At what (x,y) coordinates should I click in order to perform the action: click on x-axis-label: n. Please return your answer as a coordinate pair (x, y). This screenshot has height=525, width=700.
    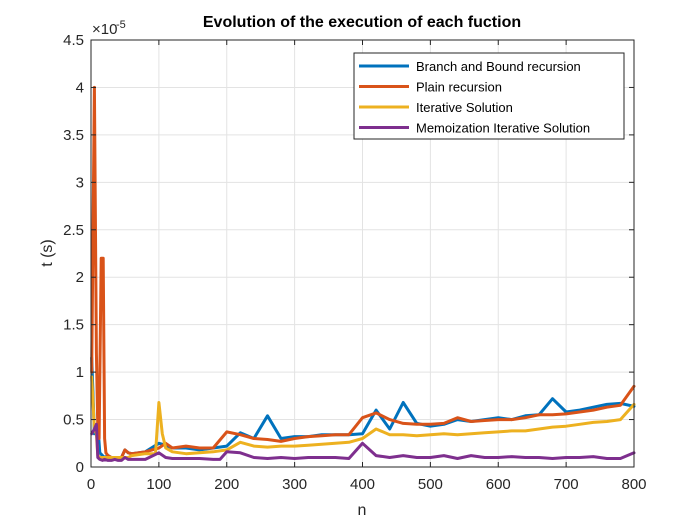
    Looking at the image, I should click on (362, 510).